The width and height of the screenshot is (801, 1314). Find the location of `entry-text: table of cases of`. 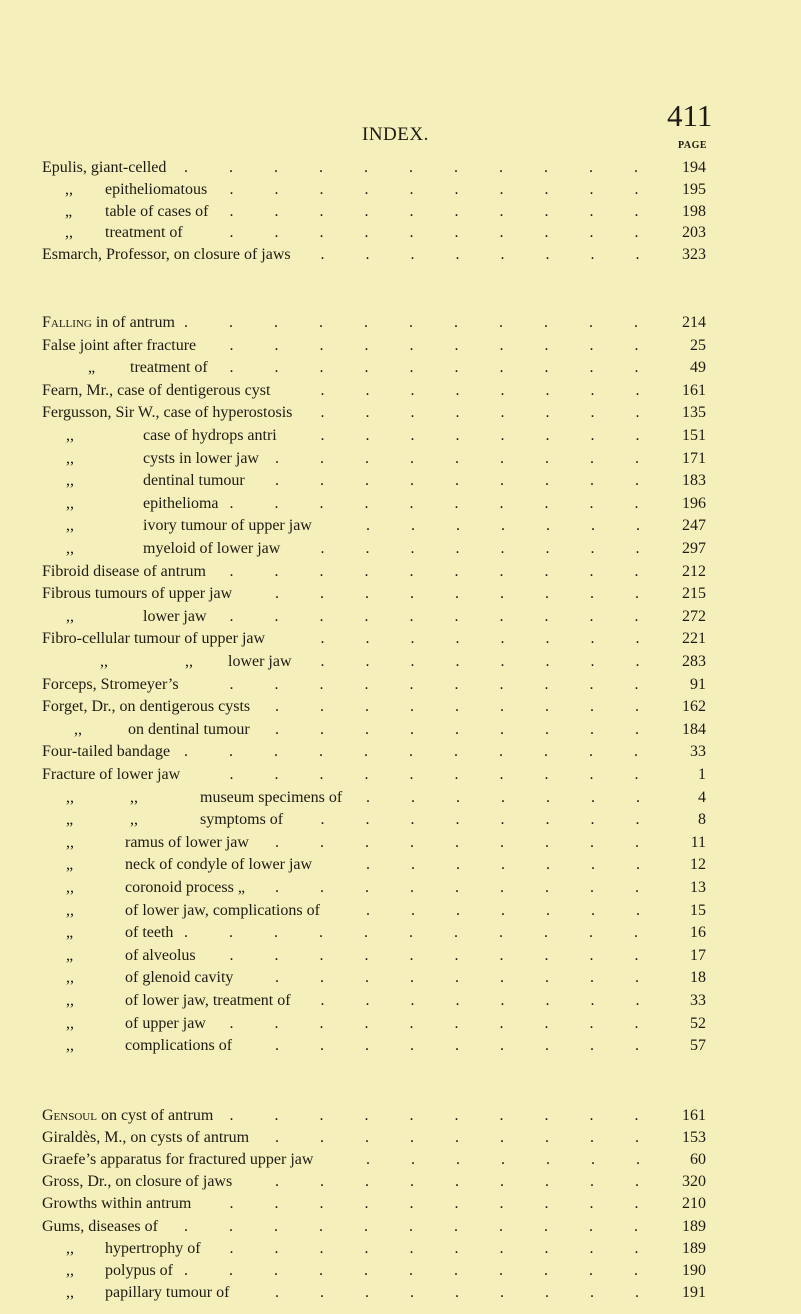

entry-text: table of cases of is located at coordinates (157, 211).